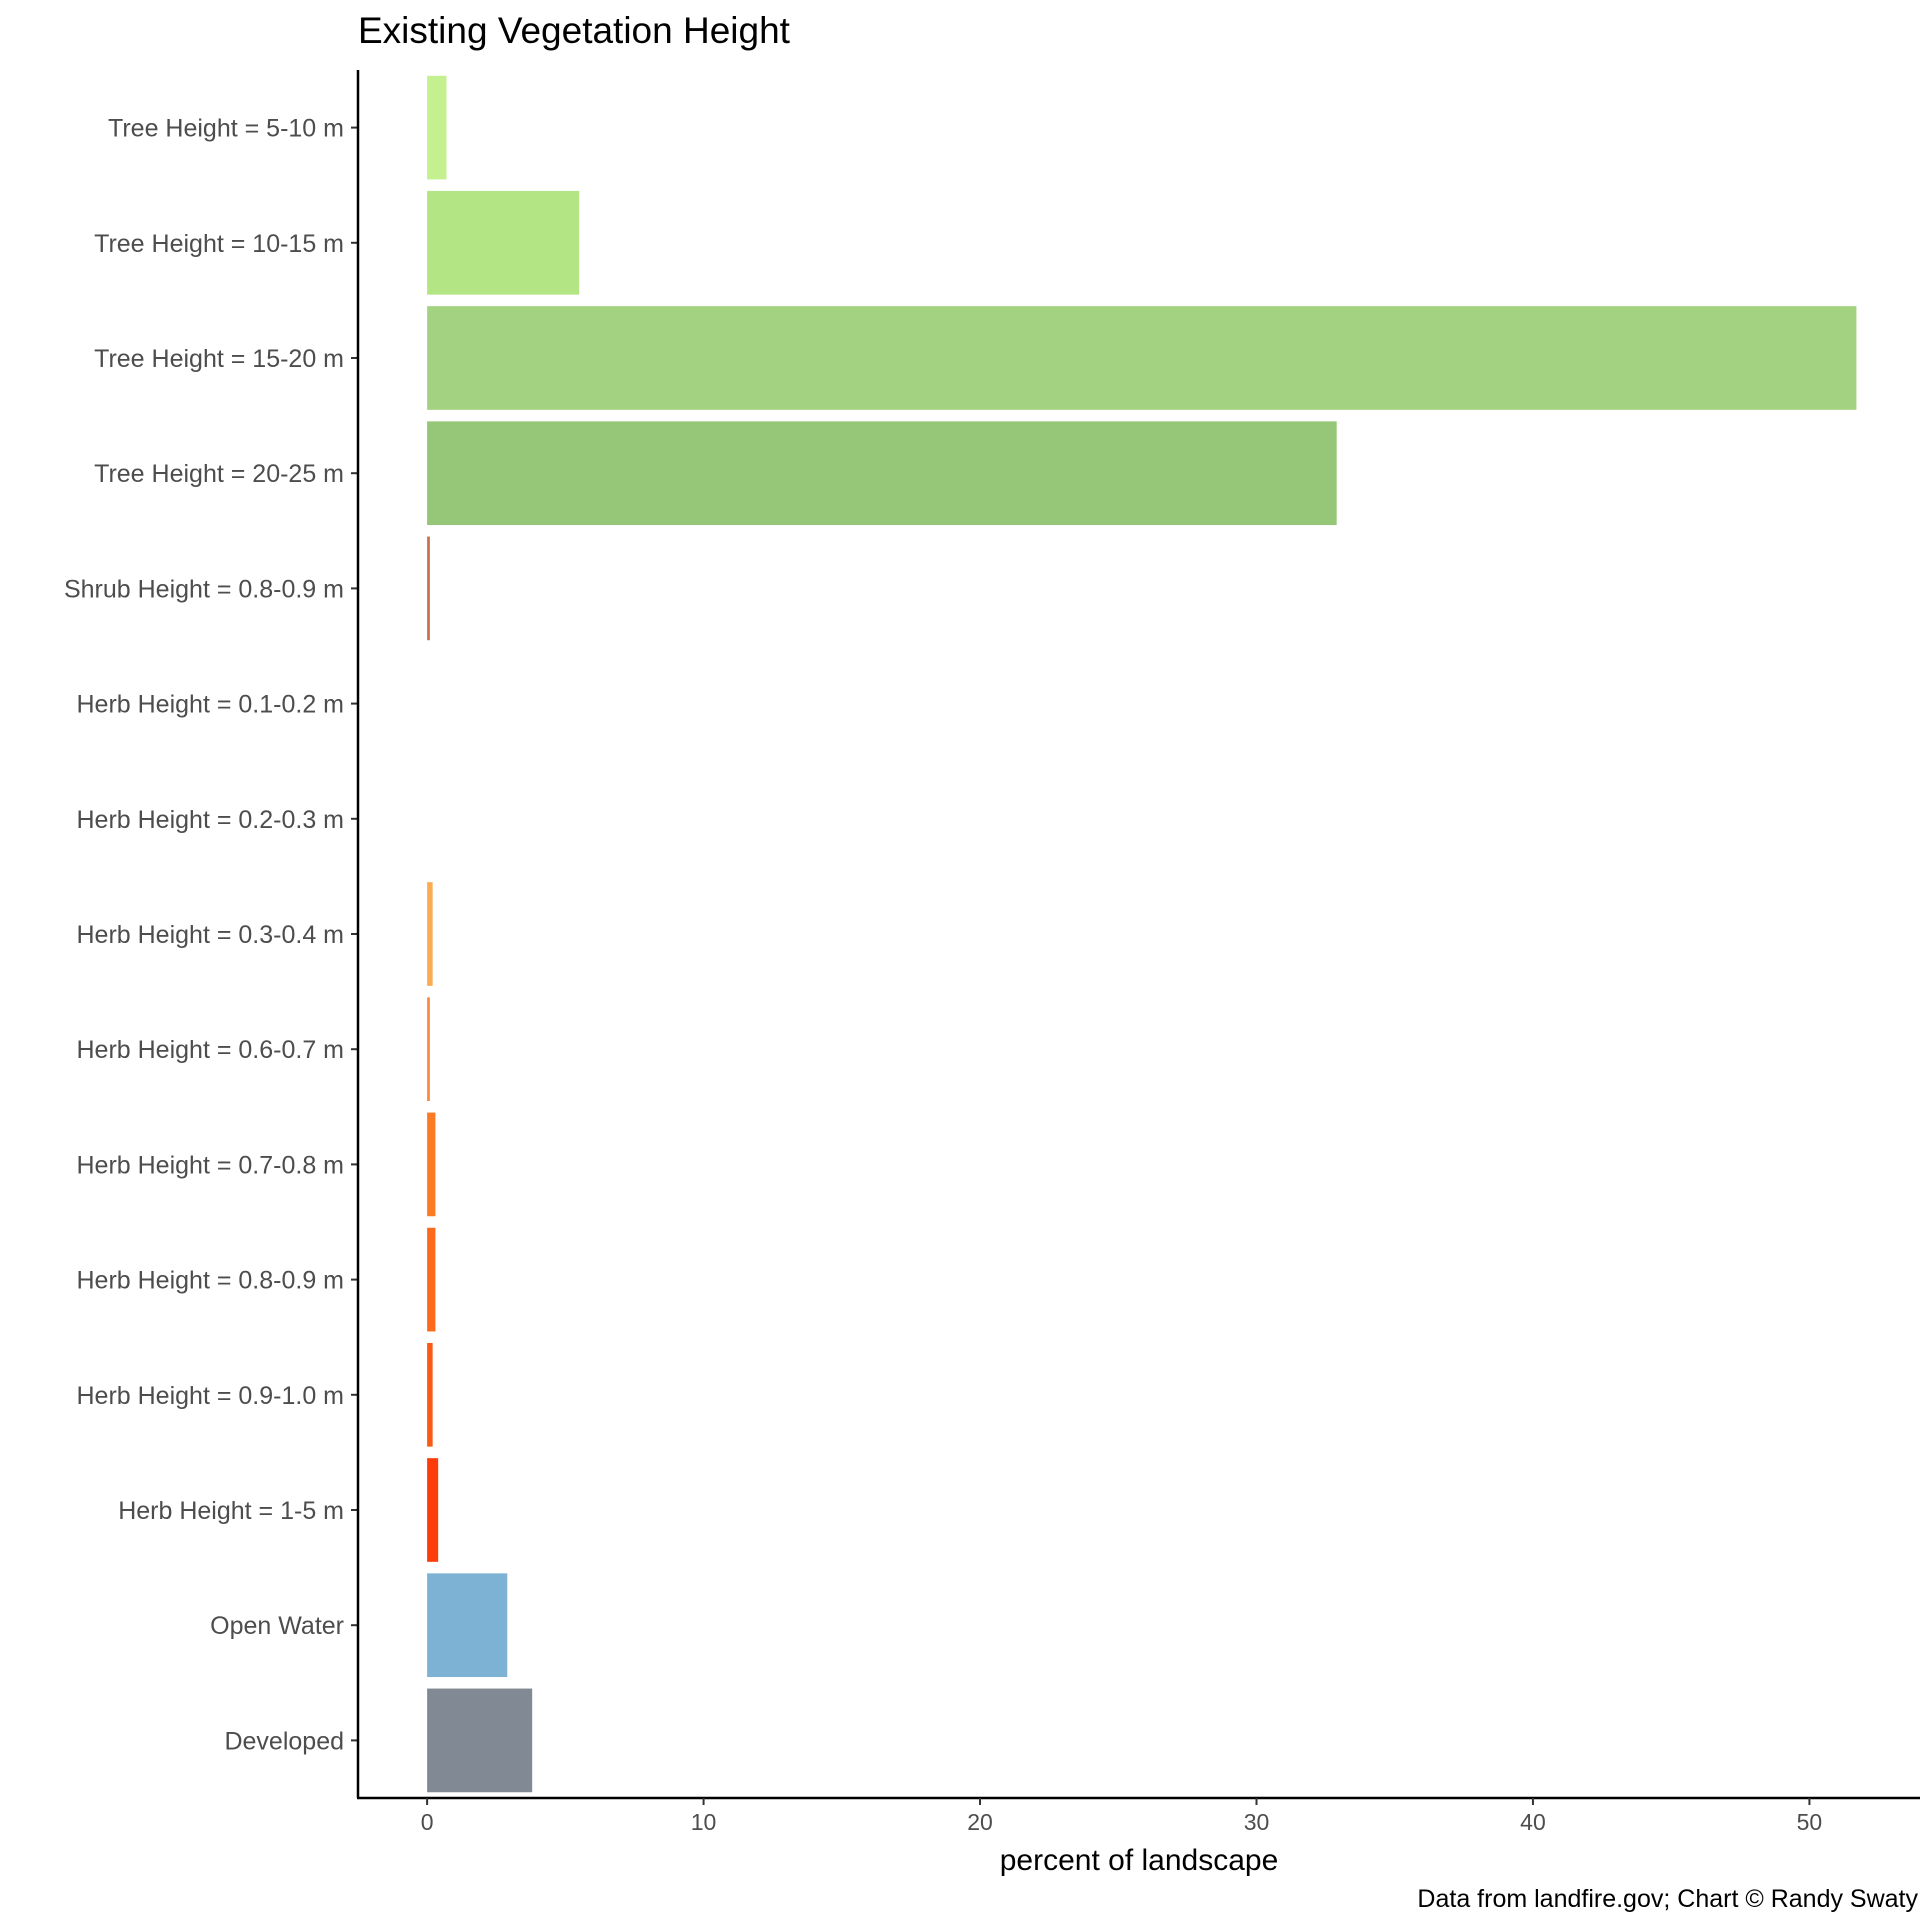  What do you see at coordinates (204, 589) in the screenshot?
I see `y-tick-label: Shrub Height = 0.8-0.9 m` at bounding box center [204, 589].